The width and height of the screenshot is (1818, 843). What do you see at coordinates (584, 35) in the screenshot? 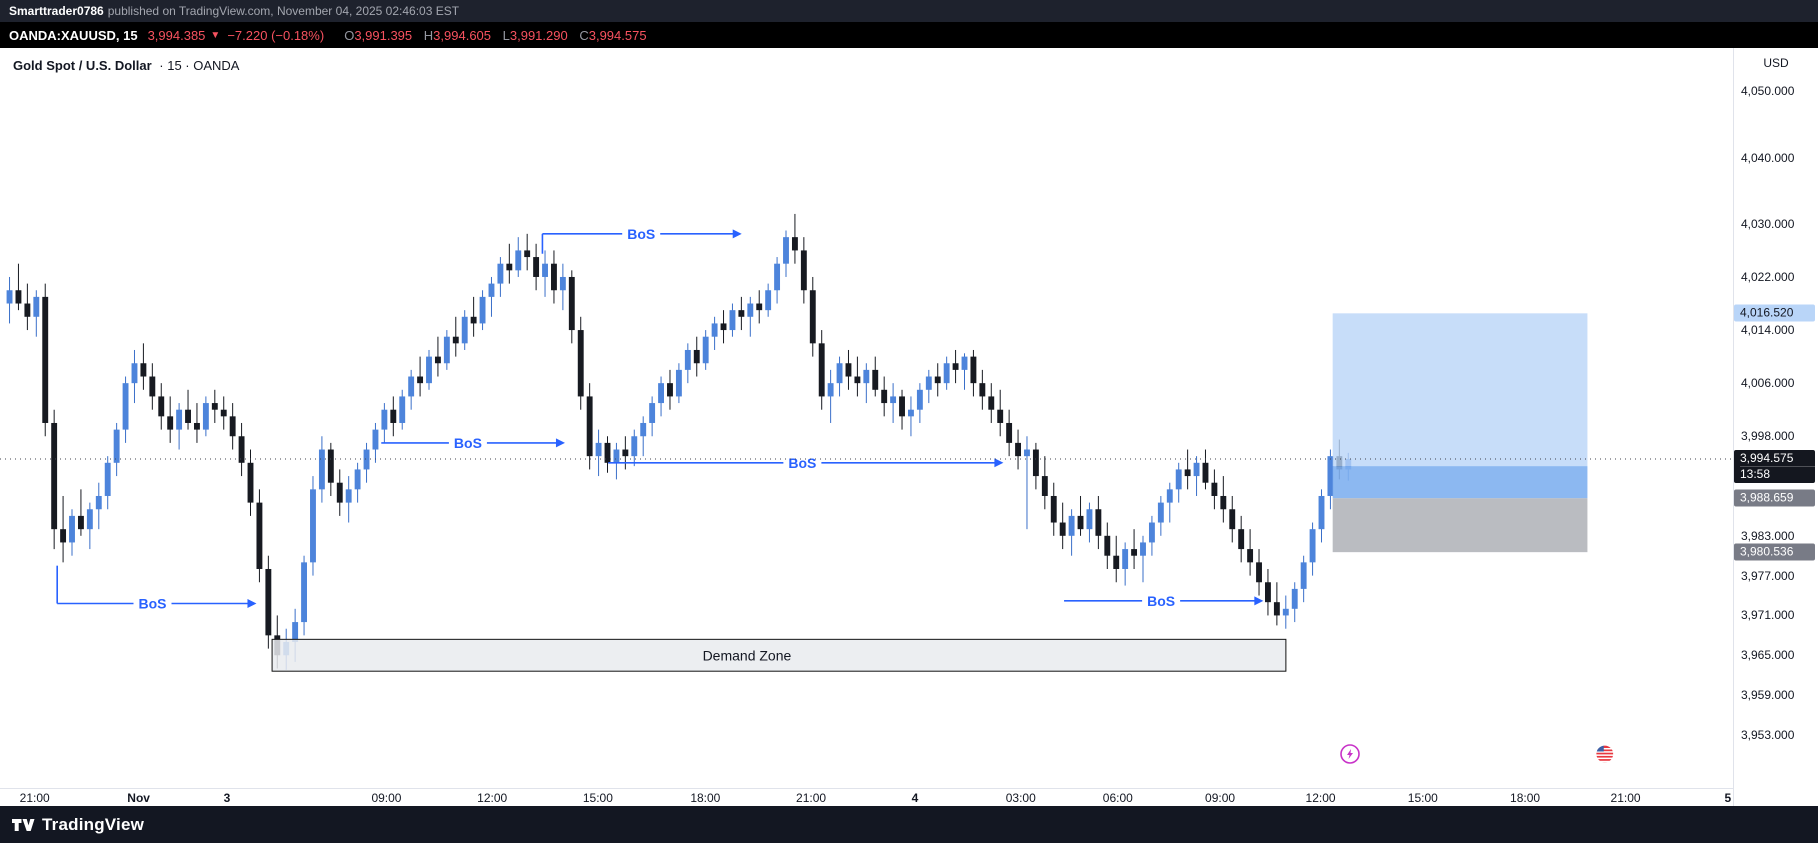
I see `close-label: C` at bounding box center [584, 35].